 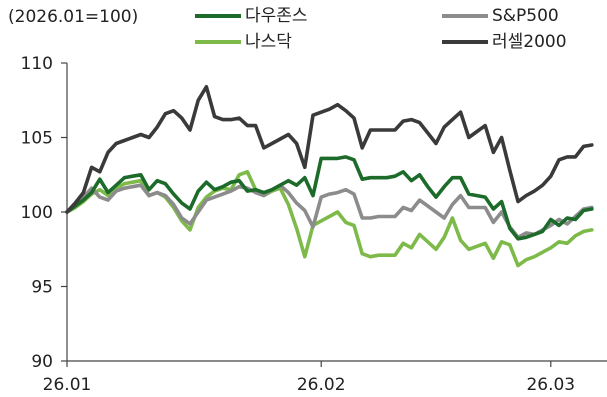 What do you see at coordinates (465, 42) in the screenshot?
I see `legend-swatch-russell` at bounding box center [465, 42].